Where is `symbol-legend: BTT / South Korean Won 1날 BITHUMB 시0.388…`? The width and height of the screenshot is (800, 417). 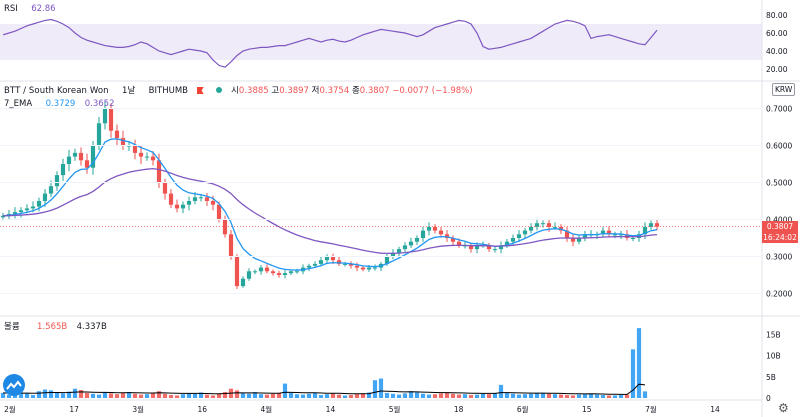
symbol-legend: BTT / South Korean Won 1날 BITHUMB 시0.388… is located at coordinates (238, 90).